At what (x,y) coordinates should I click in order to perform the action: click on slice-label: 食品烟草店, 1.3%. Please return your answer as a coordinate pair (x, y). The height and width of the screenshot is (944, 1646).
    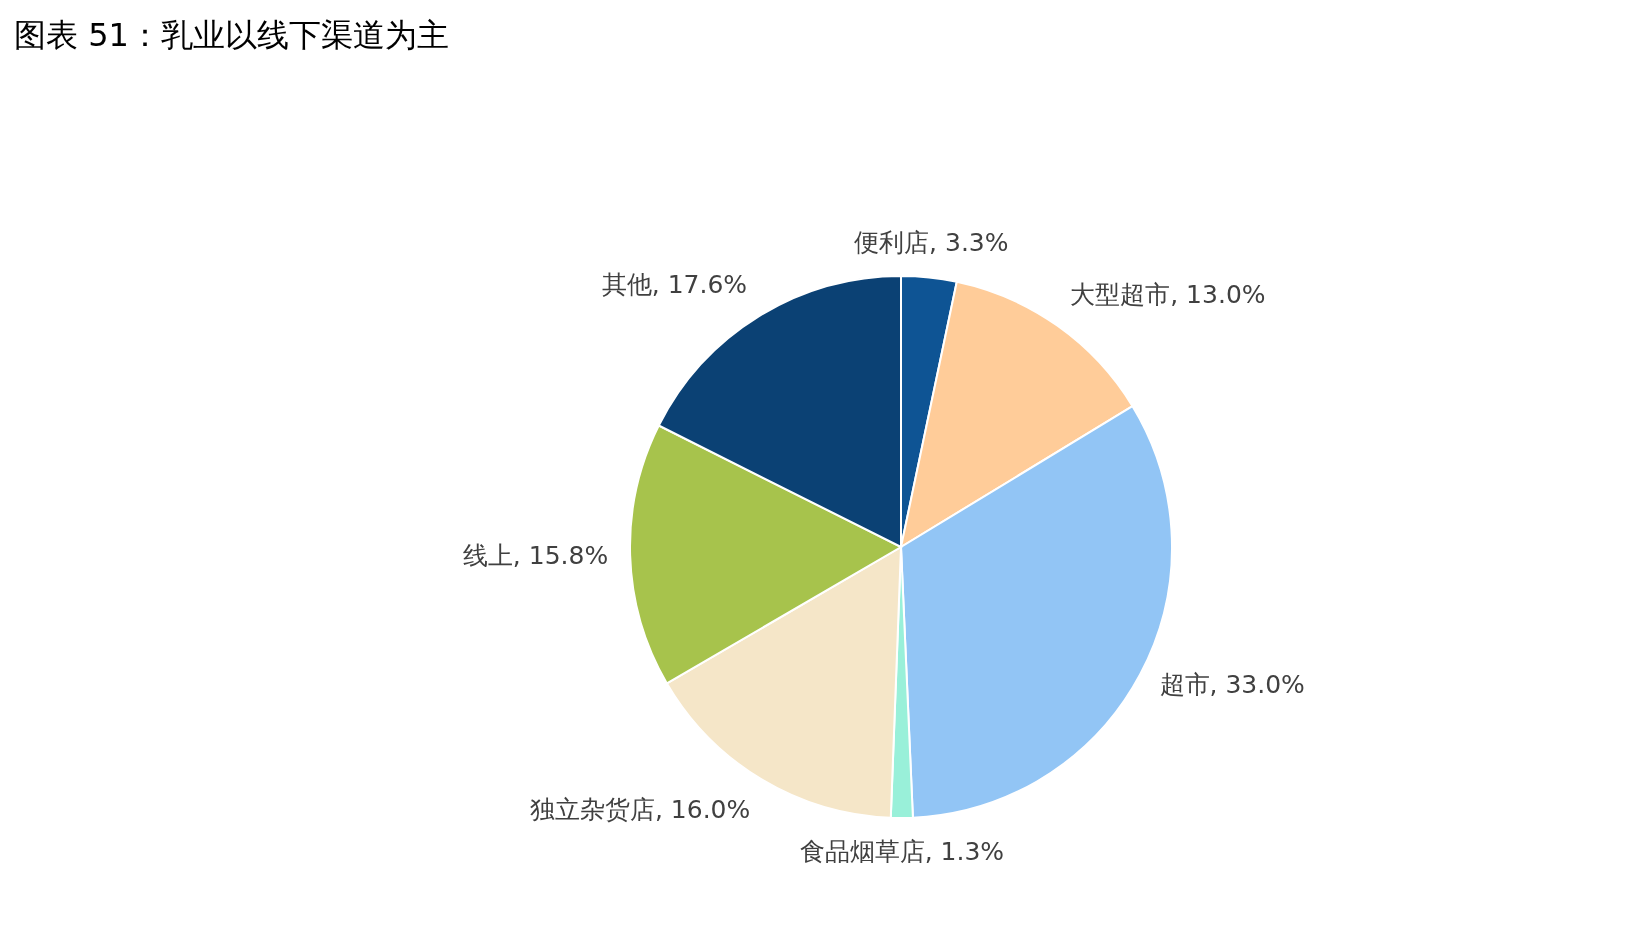
    Looking at the image, I should click on (902, 851).